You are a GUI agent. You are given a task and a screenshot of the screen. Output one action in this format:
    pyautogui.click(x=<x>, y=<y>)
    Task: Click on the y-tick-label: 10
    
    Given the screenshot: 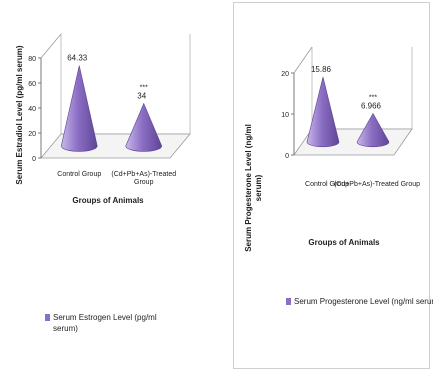 What is the action you would take?
    pyautogui.click(x=285, y=115)
    